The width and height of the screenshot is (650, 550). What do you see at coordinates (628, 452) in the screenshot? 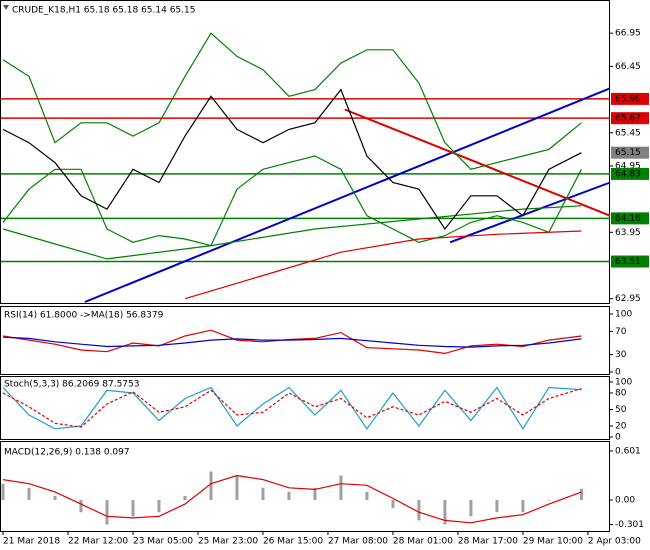
I see `y-tick-label: 0.601` at bounding box center [628, 452].